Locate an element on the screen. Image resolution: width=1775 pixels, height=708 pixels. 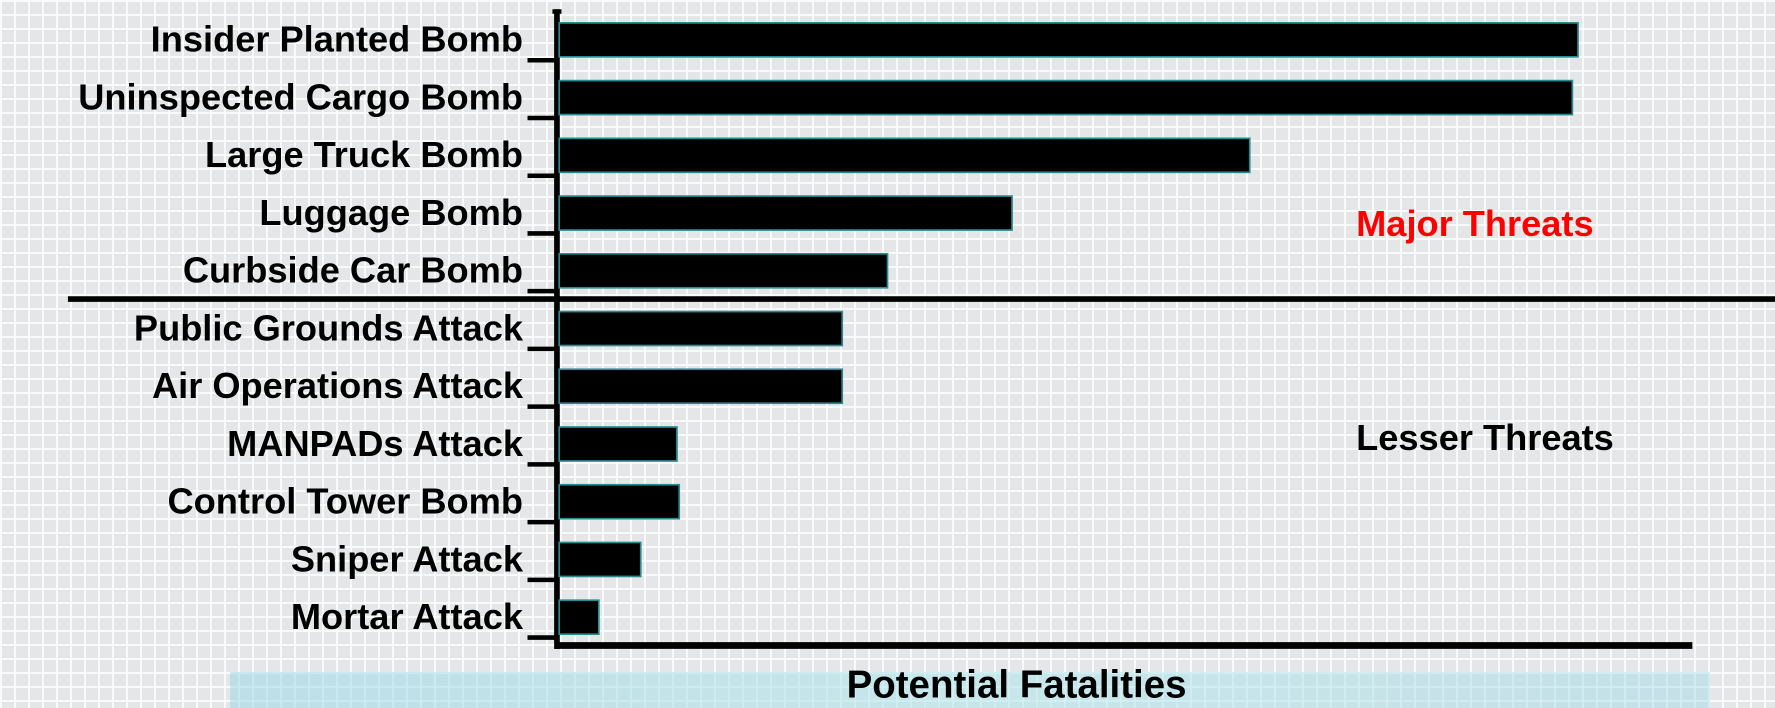
y-tick-label: Air Operations Attack is located at coordinates (338, 385).